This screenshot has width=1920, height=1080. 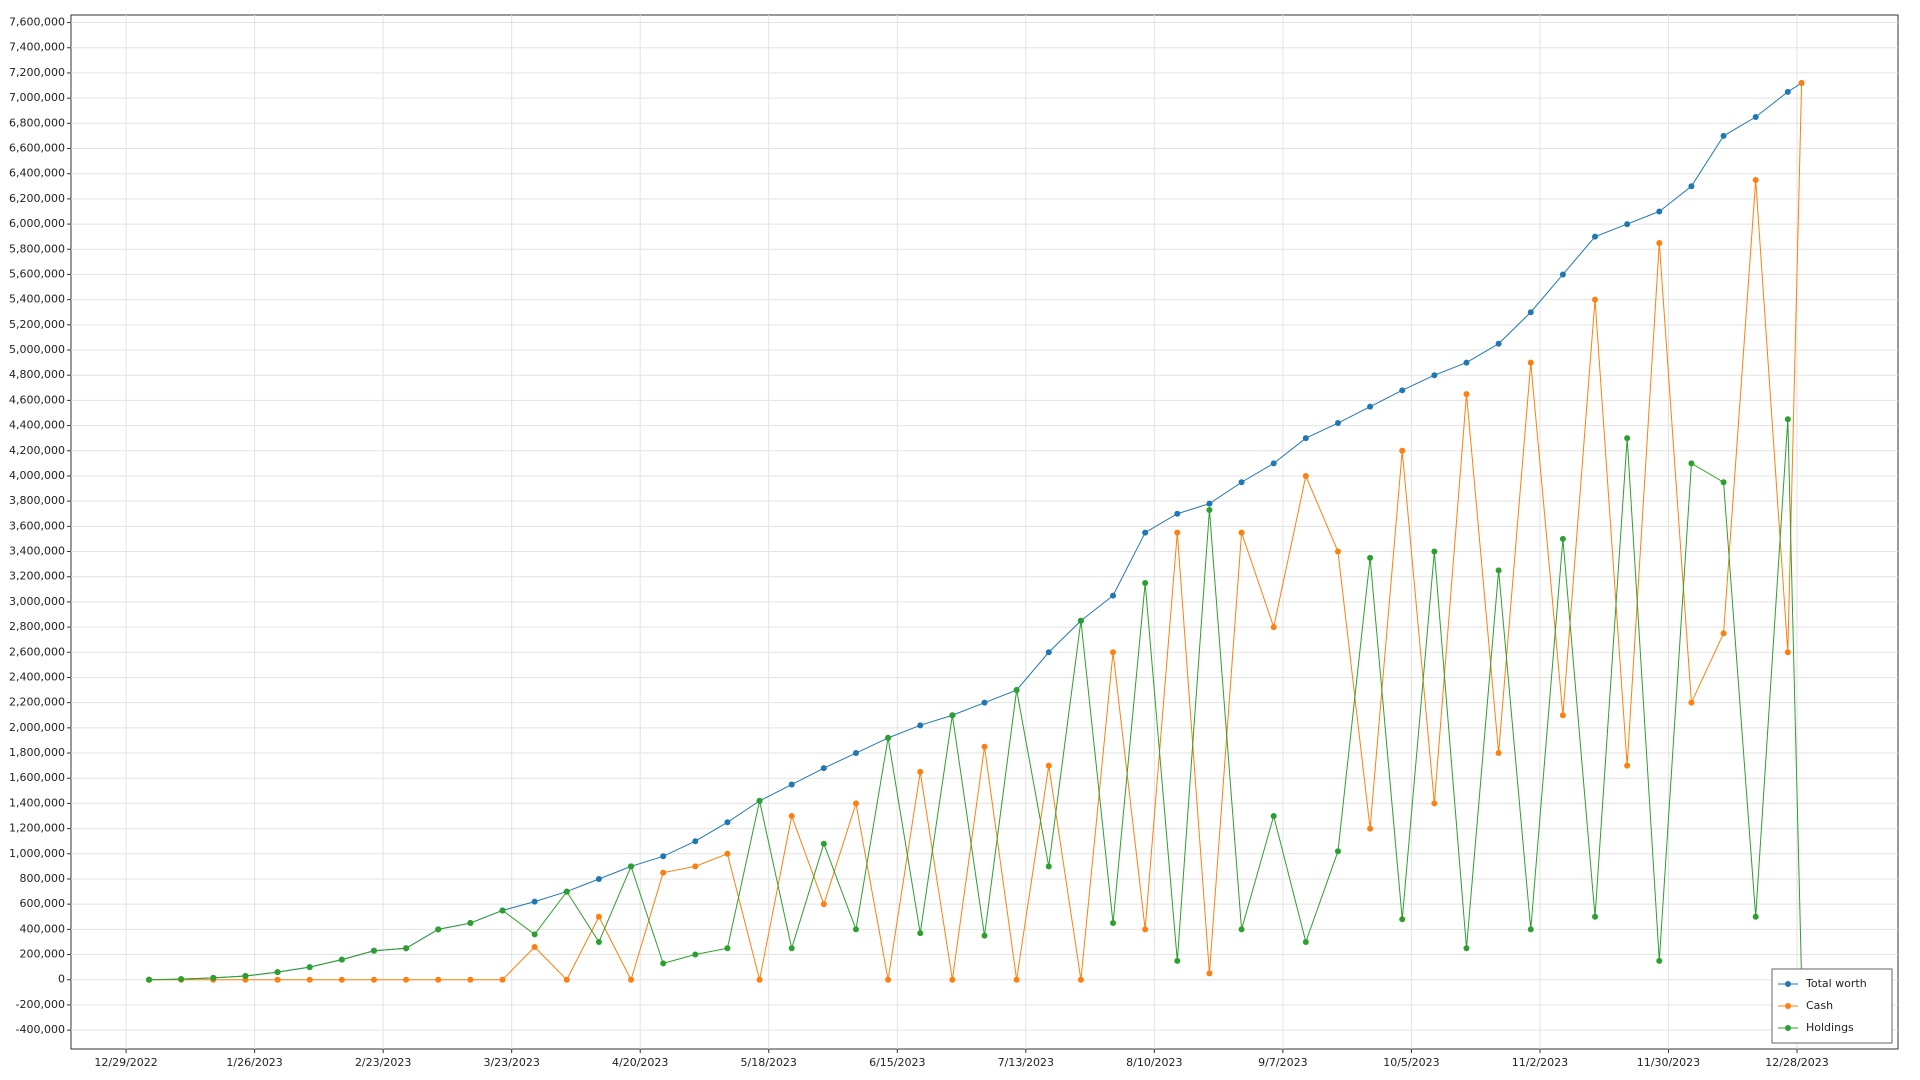 What do you see at coordinates (1411, 1062) in the screenshot?
I see `x-tick-label: 10/5/2023` at bounding box center [1411, 1062].